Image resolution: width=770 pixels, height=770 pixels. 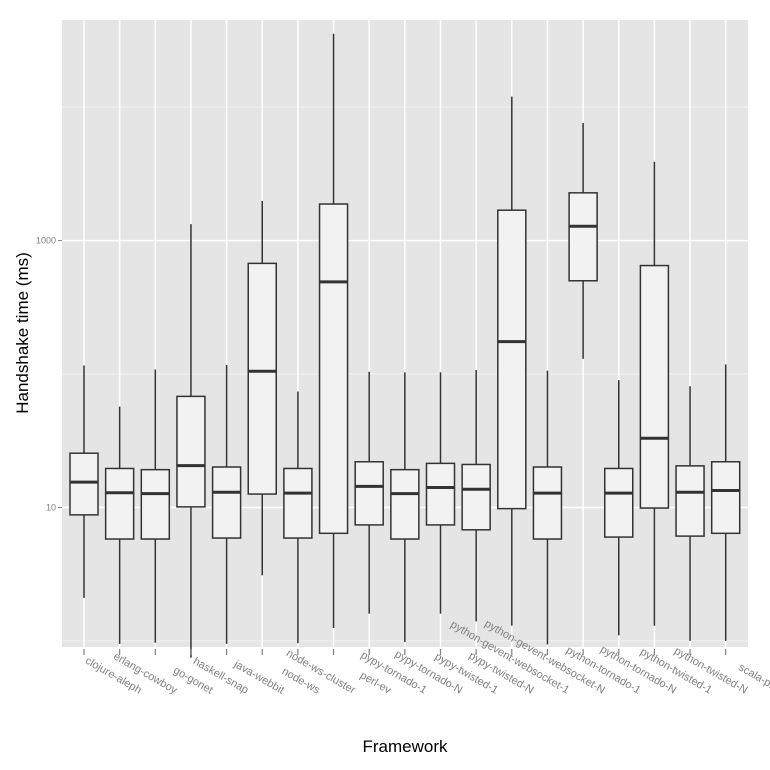 I want to click on y-axis-title: Handshake time (ms), so click(x=22, y=333).